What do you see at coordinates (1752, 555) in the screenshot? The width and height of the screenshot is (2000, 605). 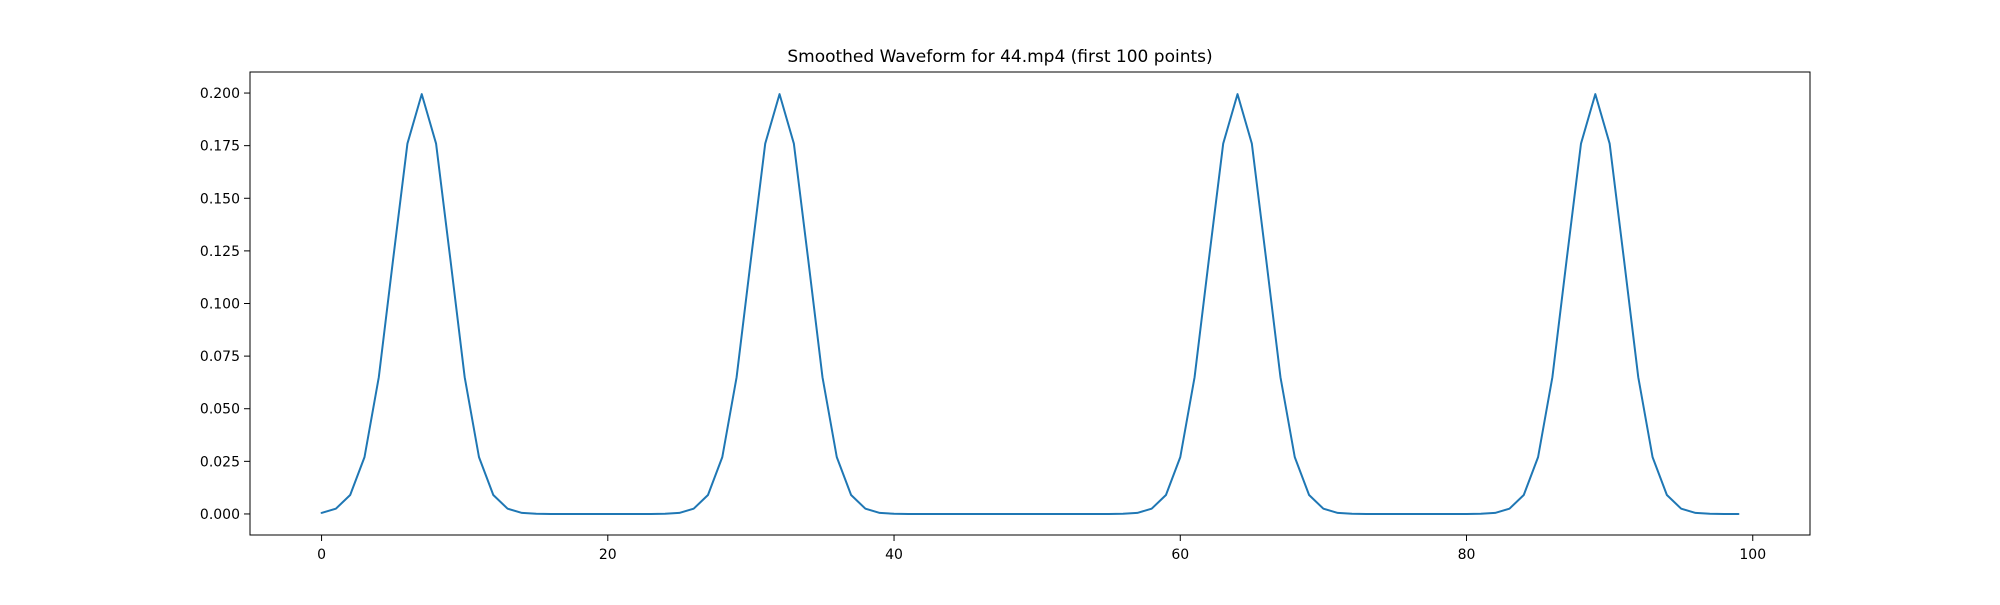 I see `x-tick-label: 100` at bounding box center [1752, 555].